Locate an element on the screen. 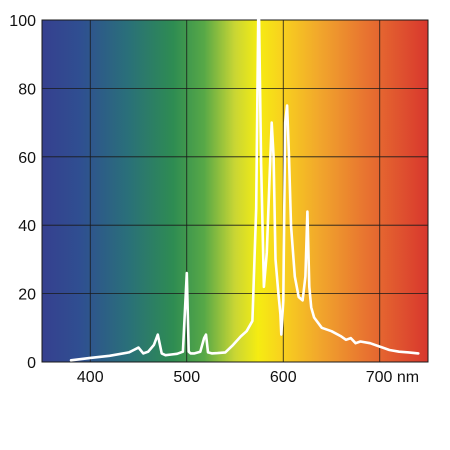  y-tick-label-0: 0 is located at coordinates (31, 363).